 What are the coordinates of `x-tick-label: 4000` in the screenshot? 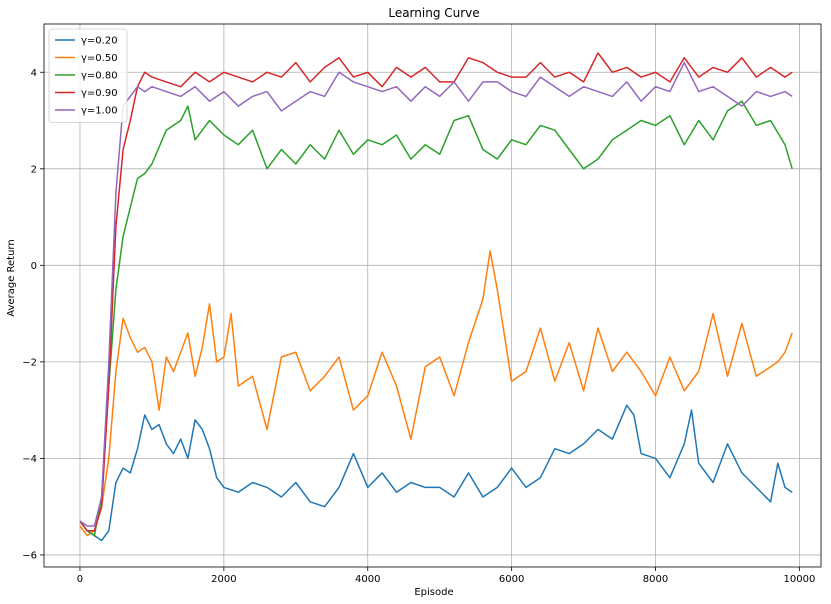 It's located at (367, 579).